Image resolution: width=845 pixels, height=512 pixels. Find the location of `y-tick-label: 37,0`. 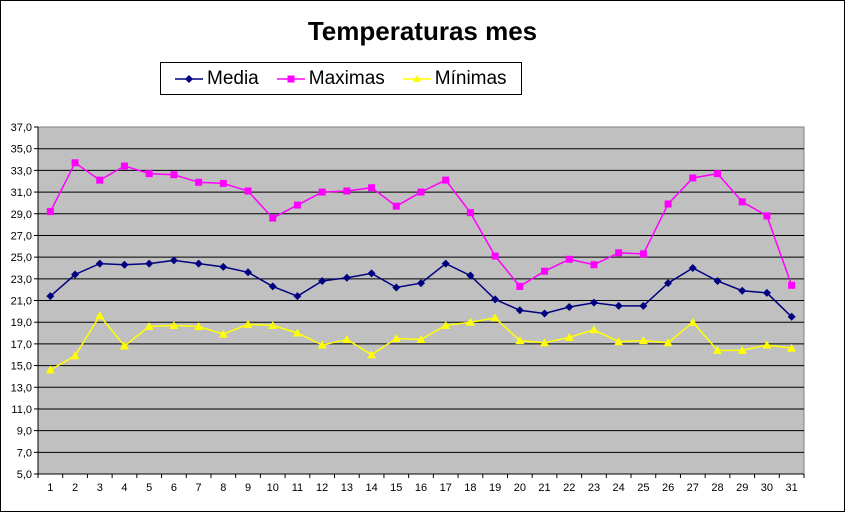

y-tick-label: 37,0 is located at coordinates (21, 128).